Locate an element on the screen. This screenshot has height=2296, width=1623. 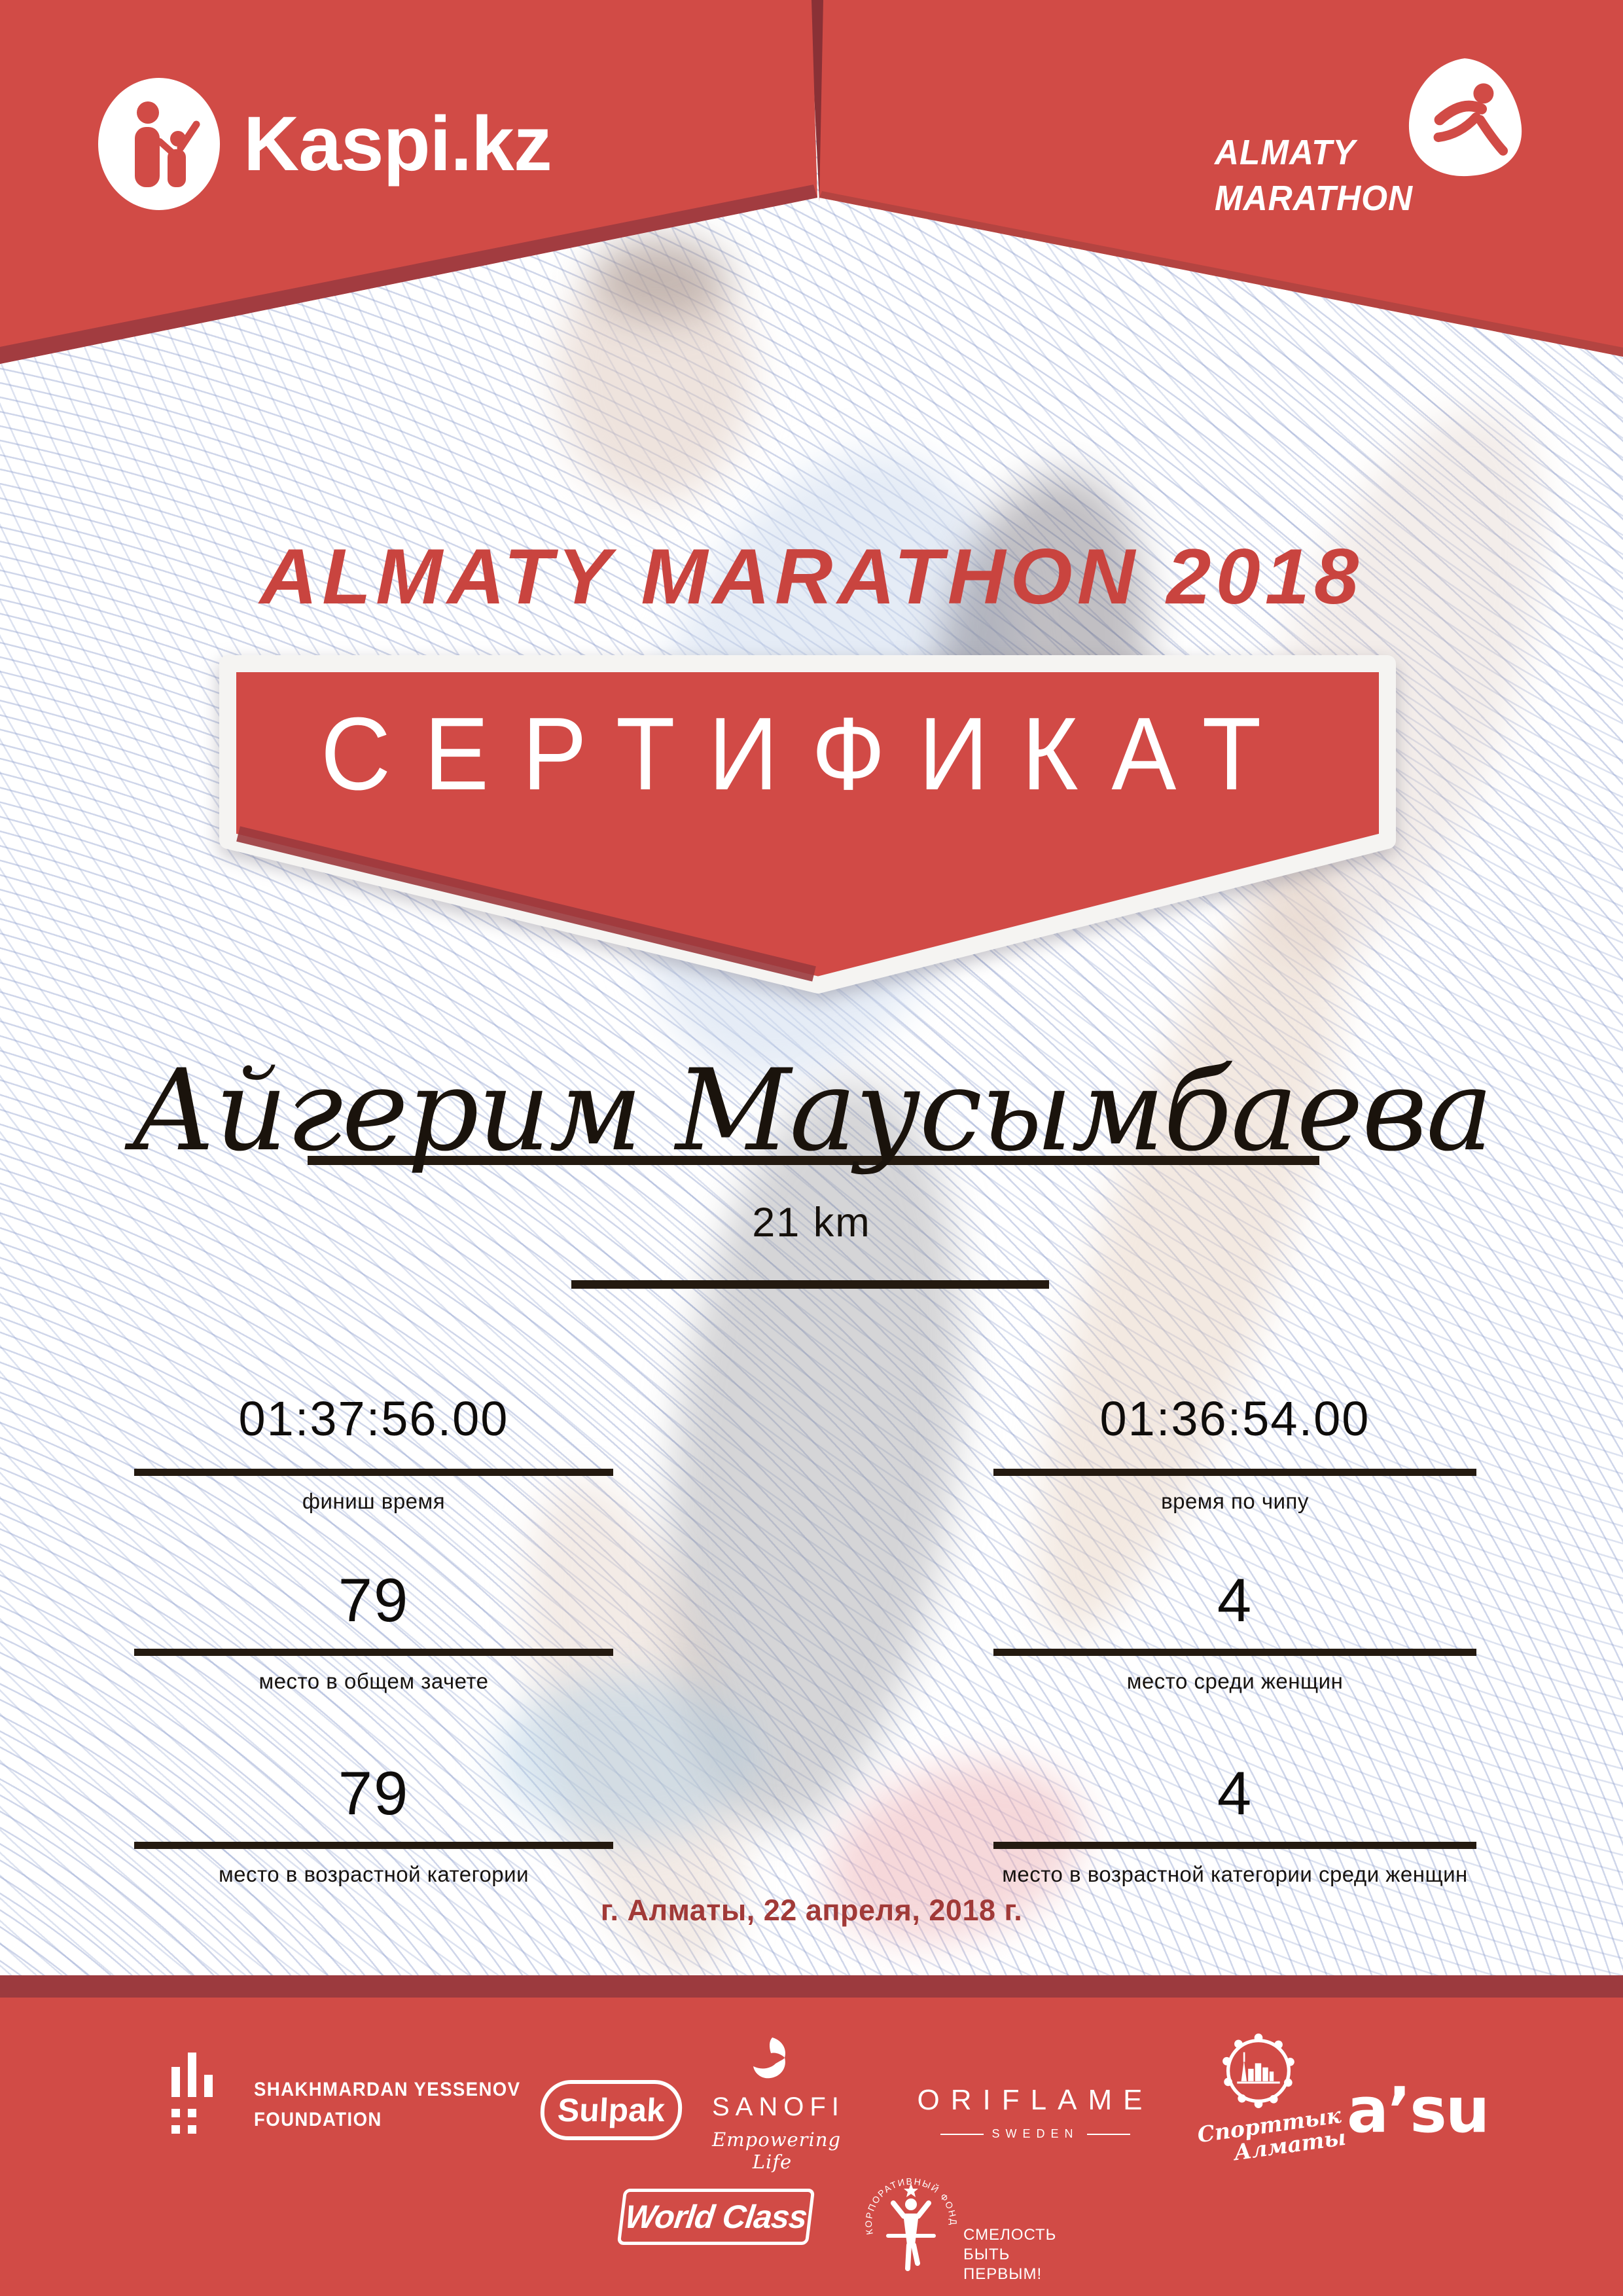
result-age-place: 79 место в возрастной категории is located at coordinates (373, 1824).